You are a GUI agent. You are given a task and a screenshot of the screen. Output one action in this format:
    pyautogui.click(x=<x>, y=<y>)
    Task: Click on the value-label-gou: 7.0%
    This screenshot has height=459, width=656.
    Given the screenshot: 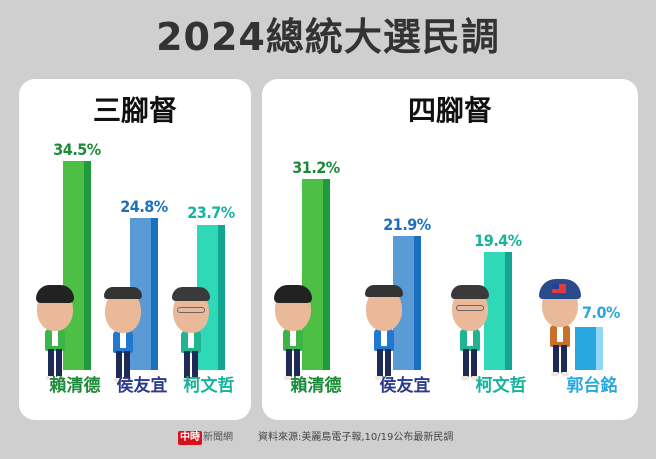 What is the action you would take?
    pyautogui.click(x=601, y=312)
    